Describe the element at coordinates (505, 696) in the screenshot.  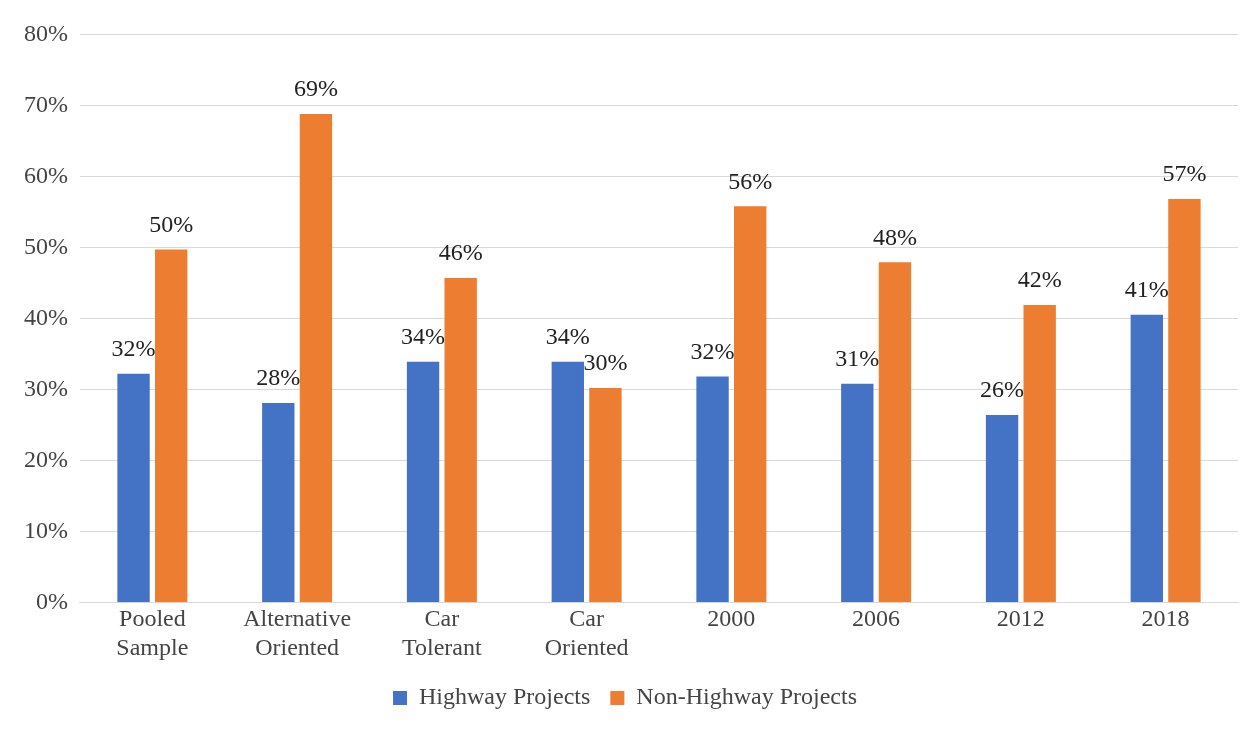
I see `legend-label: Highway Projects` at that location.